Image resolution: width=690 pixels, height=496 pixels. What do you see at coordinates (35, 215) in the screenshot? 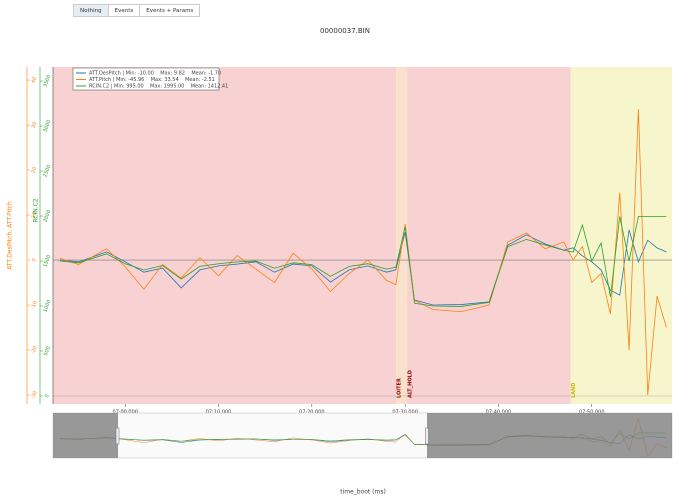
I see `y-tick-label: 10` at bounding box center [35, 215].